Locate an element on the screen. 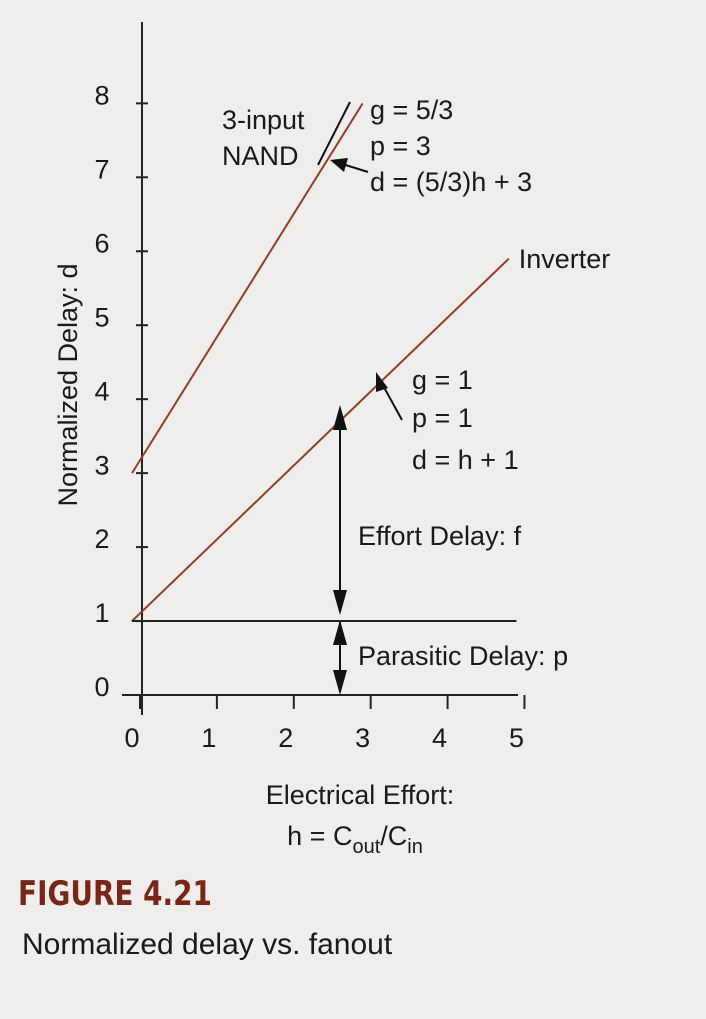 The width and height of the screenshot is (706, 1019). x-tick-label: 3 is located at coordinates (362, 738).